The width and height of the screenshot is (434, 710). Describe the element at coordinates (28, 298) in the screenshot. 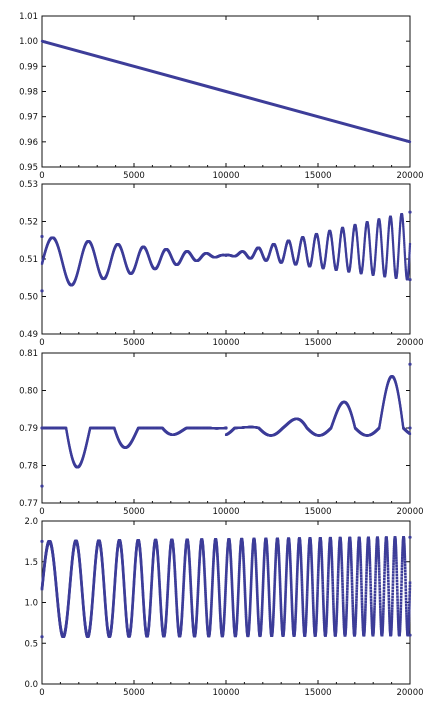

I see `y-tick-label: 0.50` at that location.